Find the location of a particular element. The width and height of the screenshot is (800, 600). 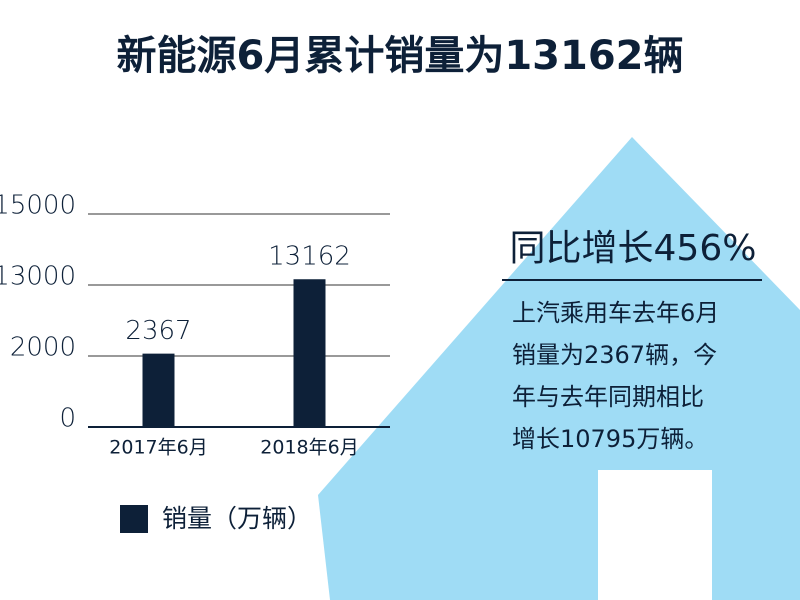

legend-swatch is located at coordinates (134, 519).